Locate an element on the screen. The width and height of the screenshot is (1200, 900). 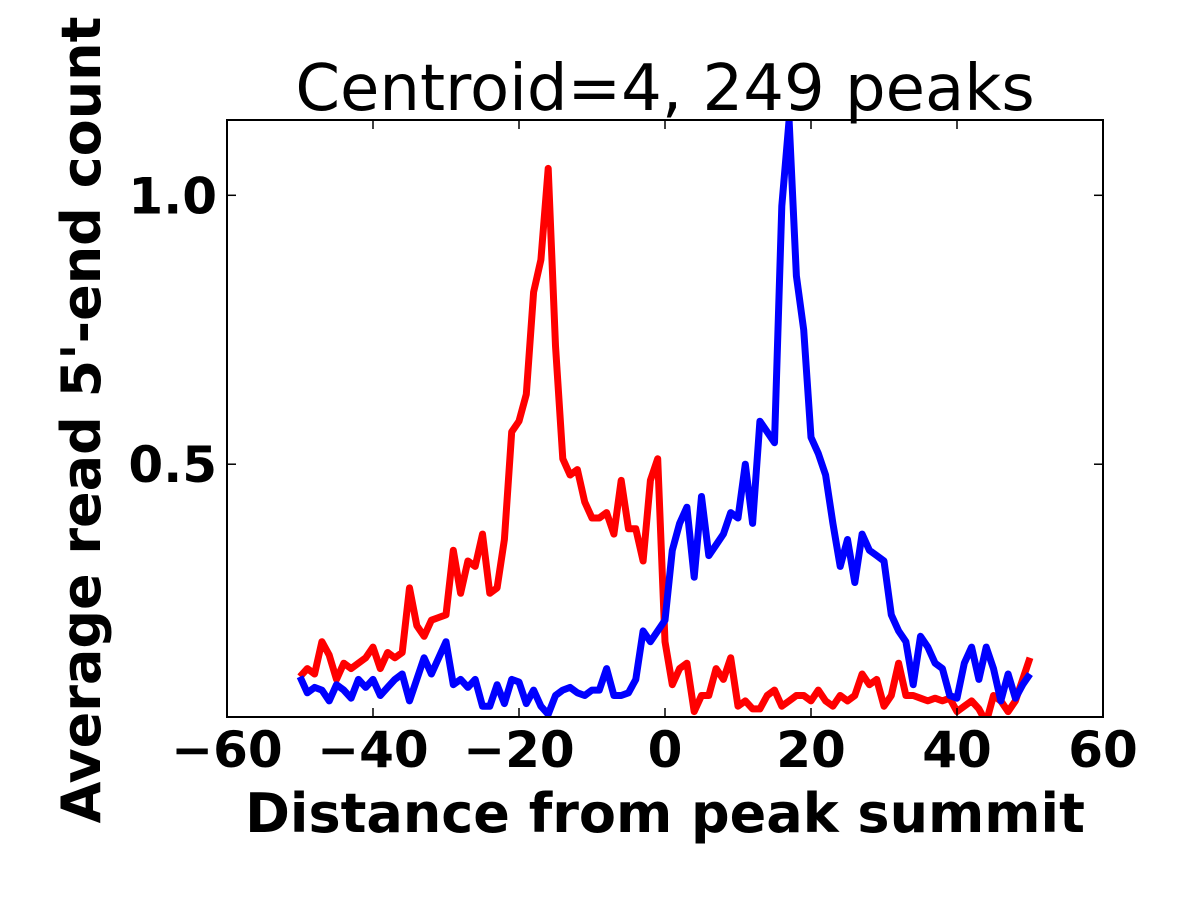
x-tick-label: 20 is located at coordinates (811, 750).